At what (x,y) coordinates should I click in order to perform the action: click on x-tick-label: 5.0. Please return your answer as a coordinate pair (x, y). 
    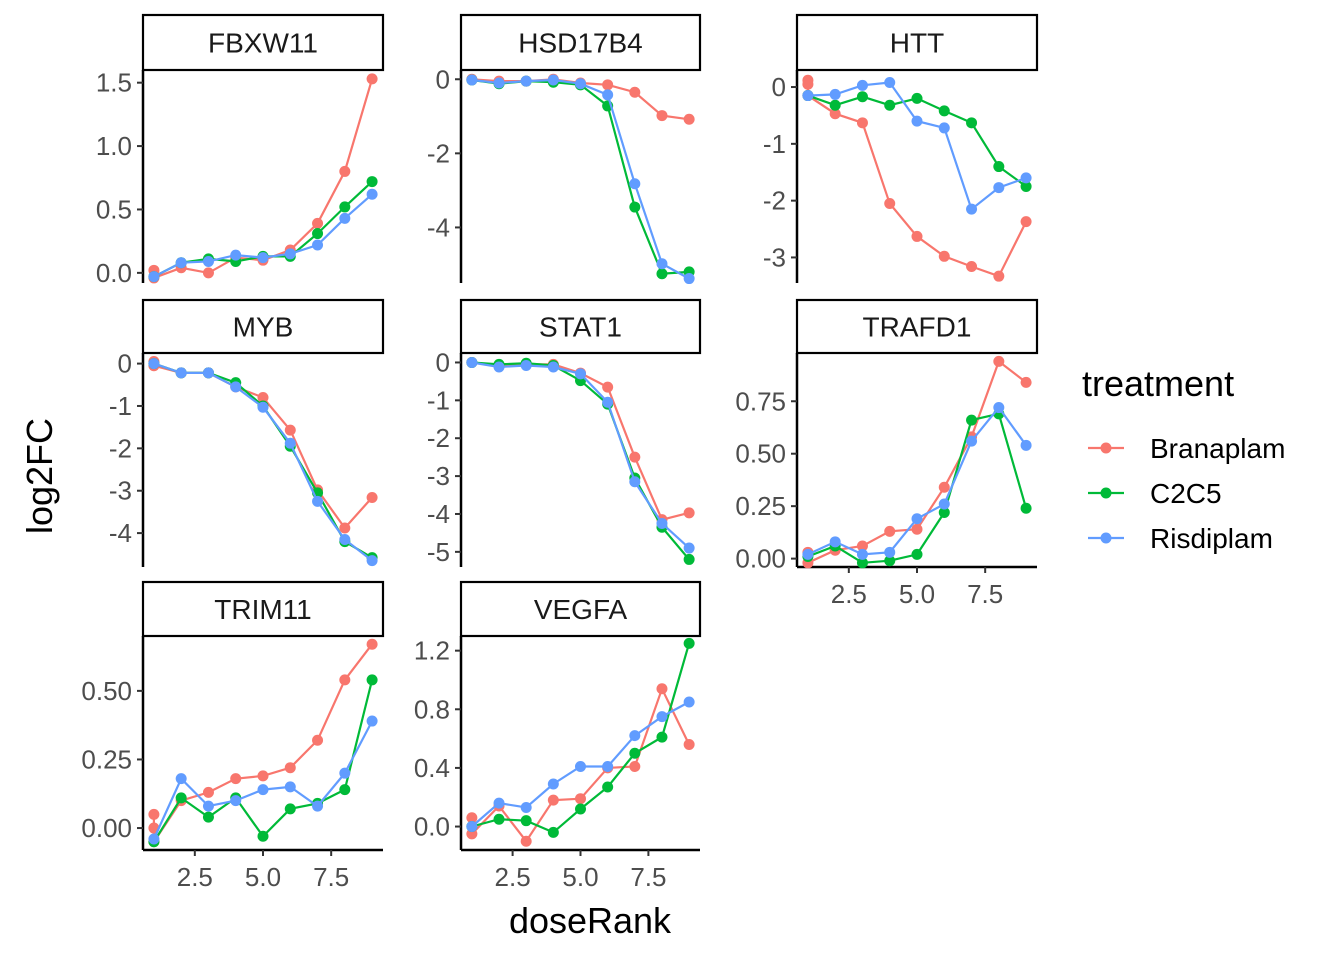
    Looking at the image, I should click on (263, 877).